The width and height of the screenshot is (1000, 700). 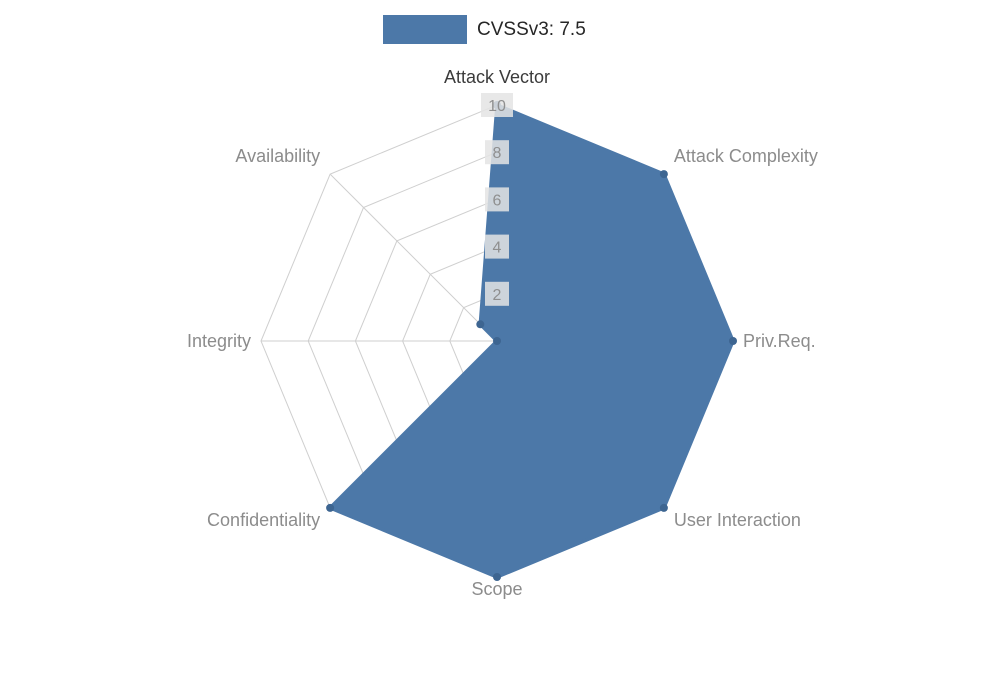 I want to click on tick-label: 2, so click(x=497, y=295).